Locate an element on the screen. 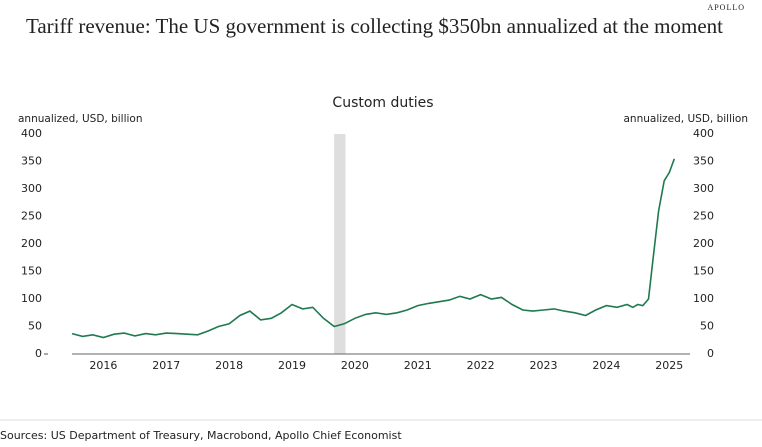 Image resolution: width=762 pixels, height=447 pixels. y2-axis-label: annualized, USD, billion is located at coordinates (685, 119).